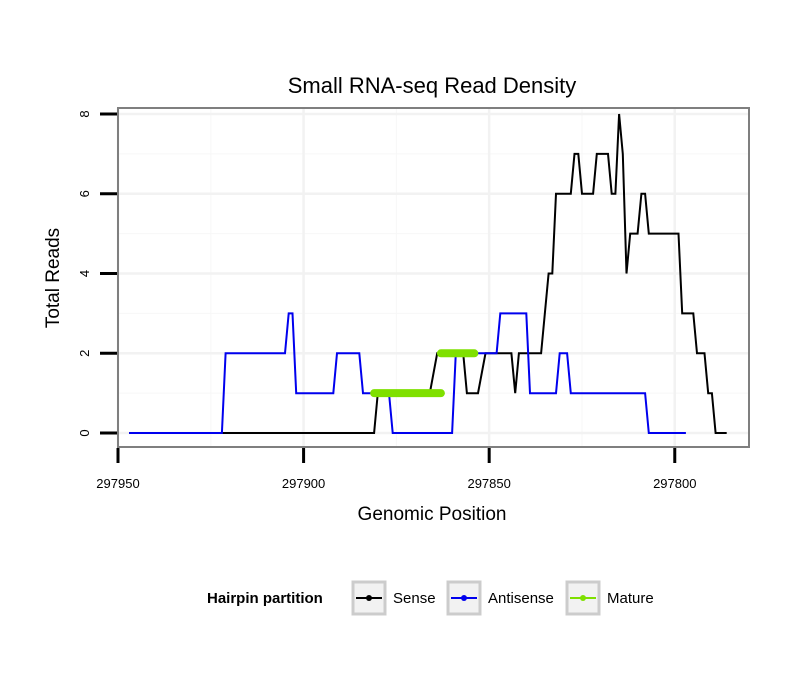 The width and height of the screenshot is (810, 690). What do you see at coordinates (432, 514) in the screenshot?
I see `x-axis-title: Genomic Position` at bounding box center [432, 514].